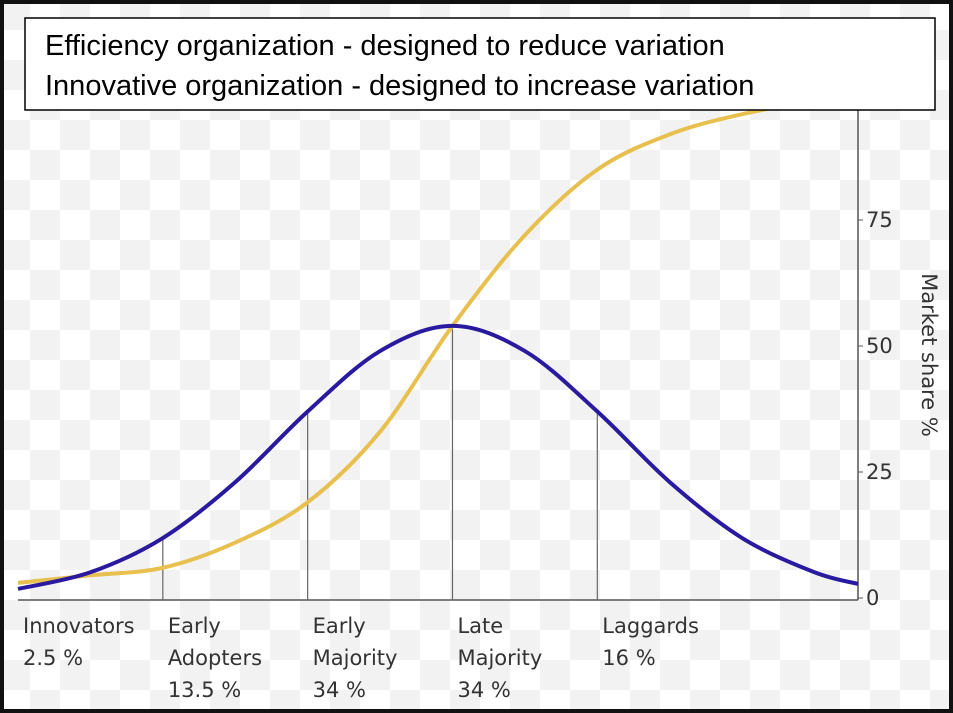 The height and width of the screenshot is (713, 953). I want to click on y-tick-label: 25, so click(879, 472).